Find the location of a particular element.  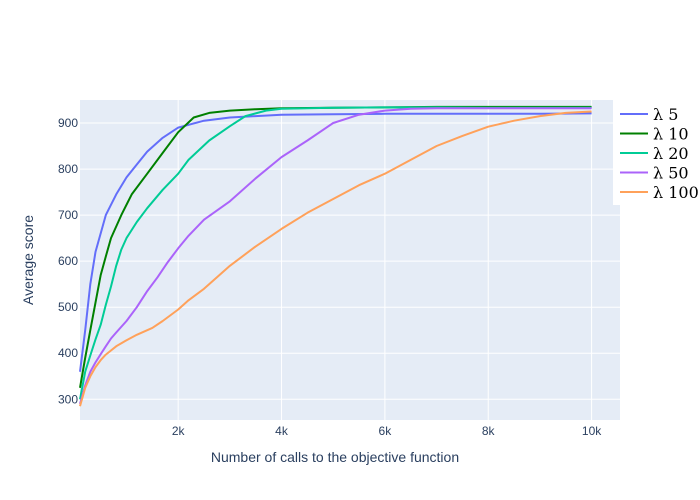

x-tick-label: 6k is located at coordinates (386, 431).